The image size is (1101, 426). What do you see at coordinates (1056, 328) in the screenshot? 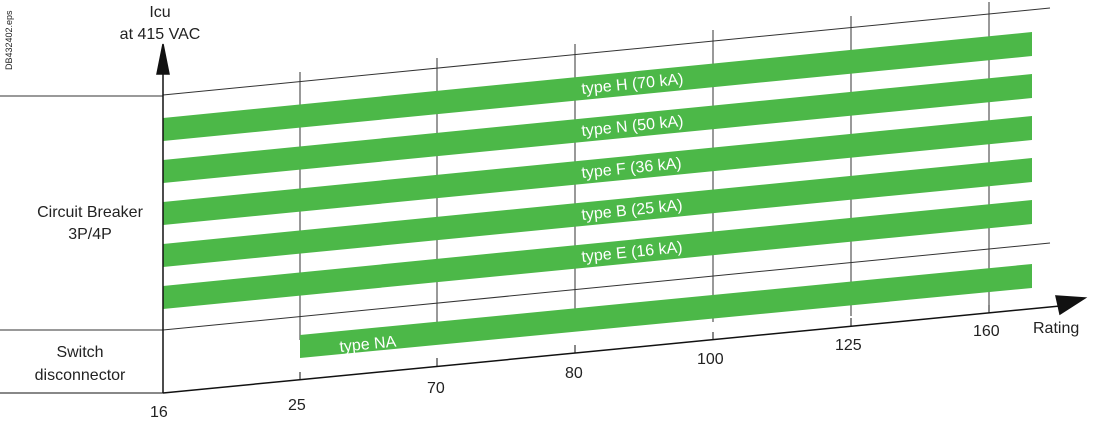
I see `x-axis-title: Rating` at bounding box center [1056, 328].